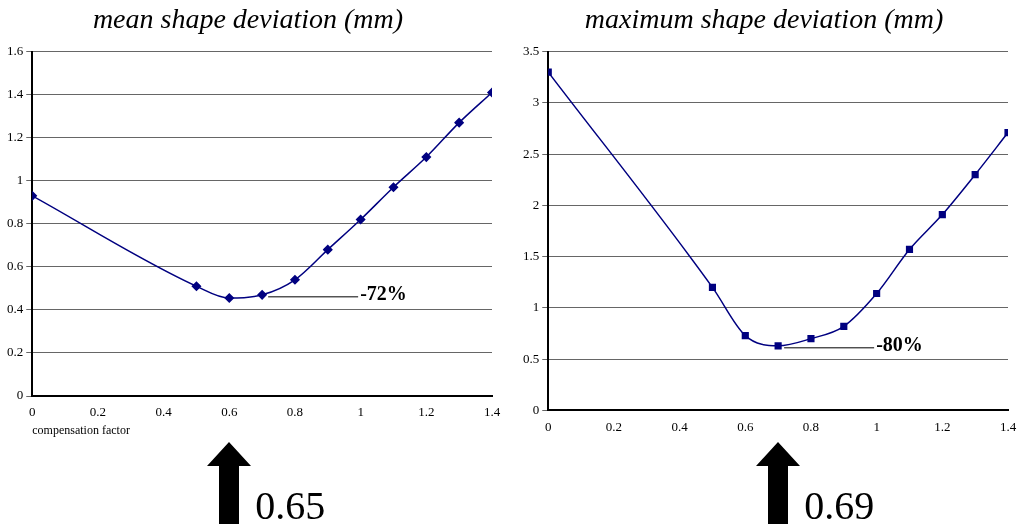 This screenshot has width=1032, height=528. Describe the element at coordinates (383, 293) in the screenshot. I see `annotation: -72%` at that location.